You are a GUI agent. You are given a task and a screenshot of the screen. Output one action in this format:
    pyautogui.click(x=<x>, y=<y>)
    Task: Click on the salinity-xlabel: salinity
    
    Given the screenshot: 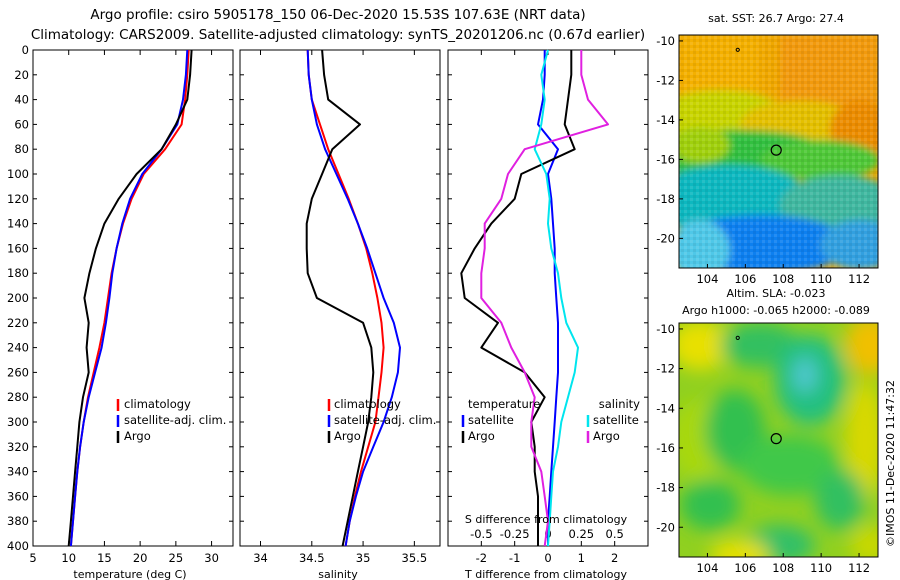 What is the action you would take?
    pyautogui.click(x=338, y=574)
    